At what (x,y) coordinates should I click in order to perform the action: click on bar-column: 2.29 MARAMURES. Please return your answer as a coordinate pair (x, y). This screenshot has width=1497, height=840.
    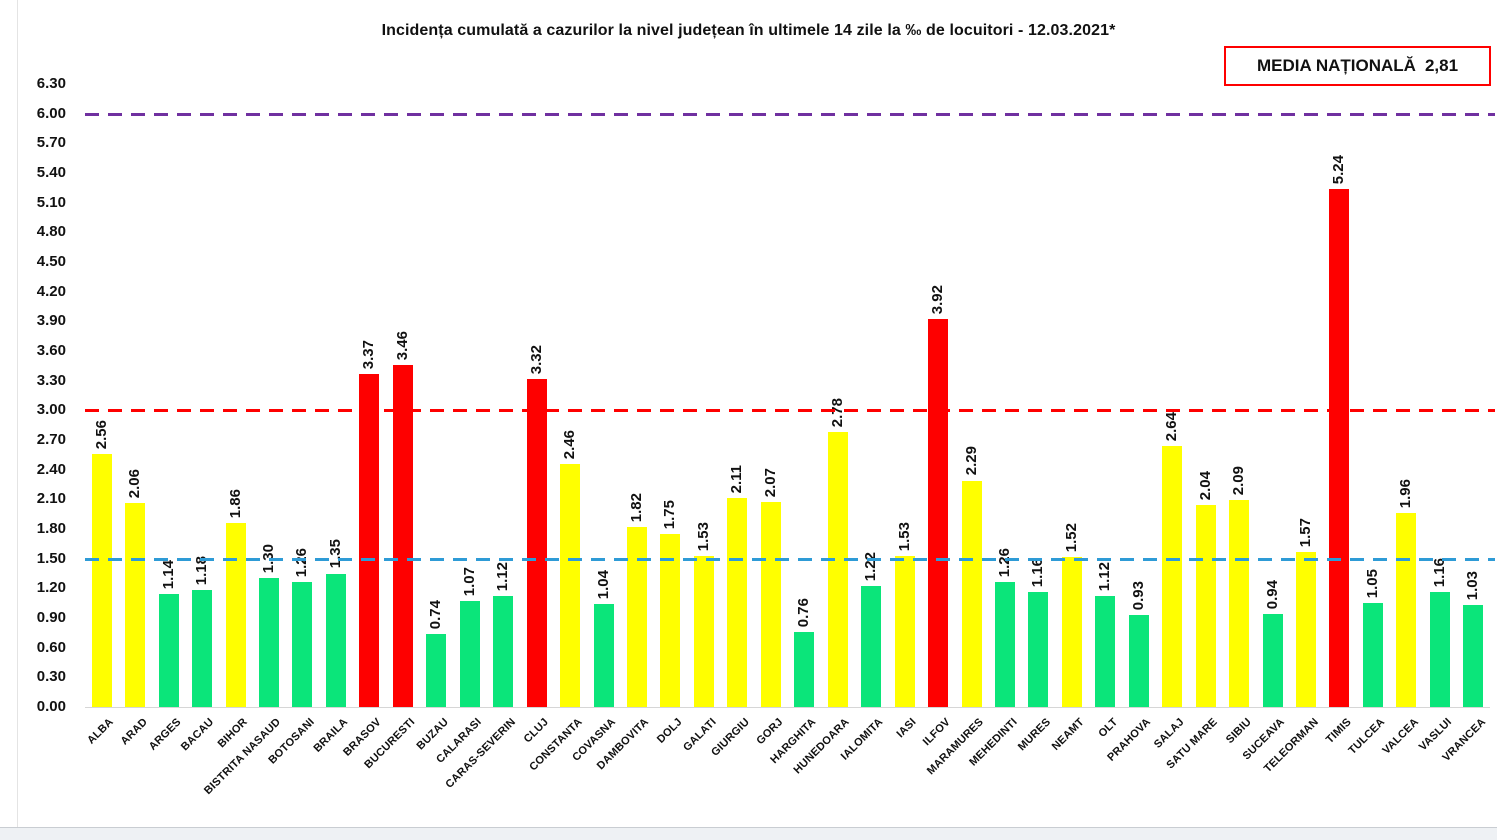
    Looking at the image, I should click on (956, 430).